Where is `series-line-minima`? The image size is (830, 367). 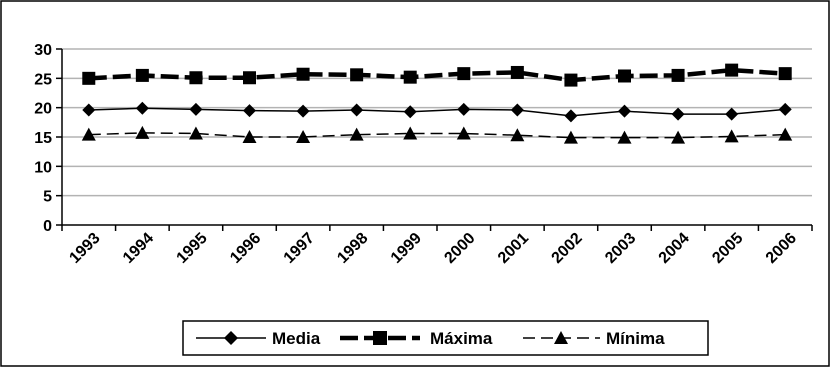
series-line-minima is located at coordinates (437, 135).